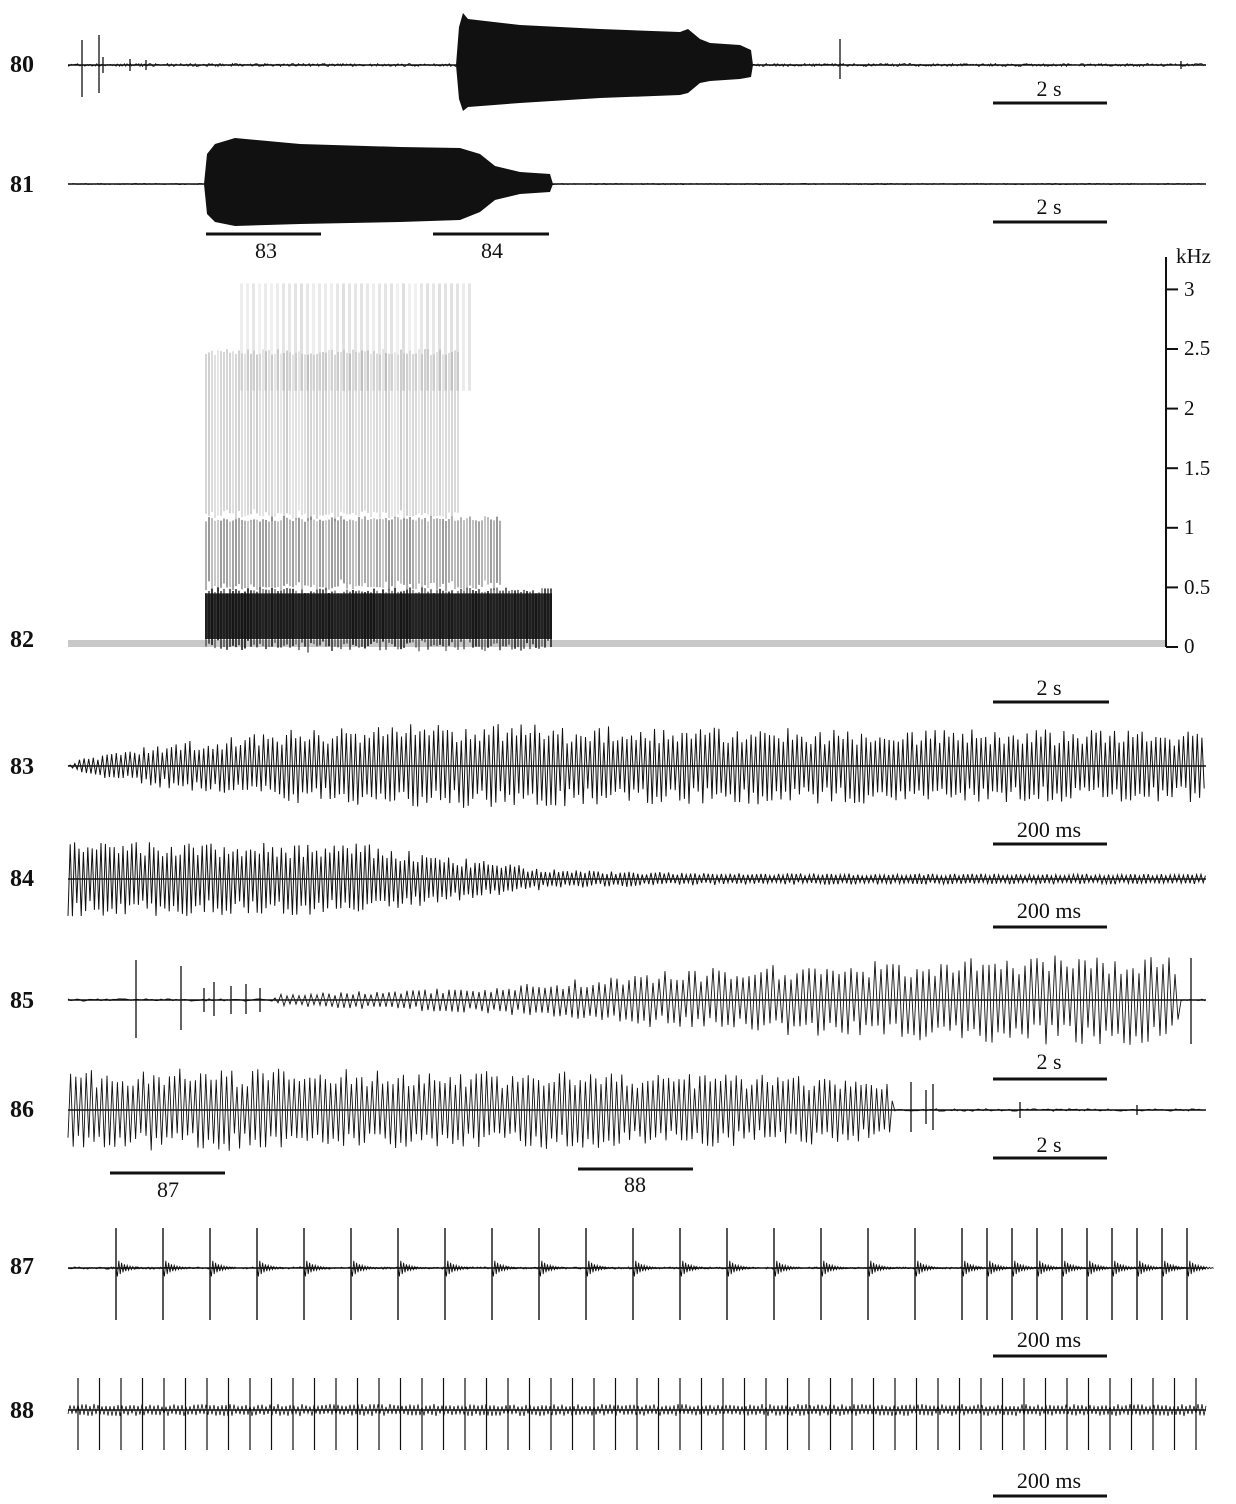  What do you see at coordinates (22, 640) in the screenshot?
I see `panel-label-82: 82` at bounding box center [22, 640].